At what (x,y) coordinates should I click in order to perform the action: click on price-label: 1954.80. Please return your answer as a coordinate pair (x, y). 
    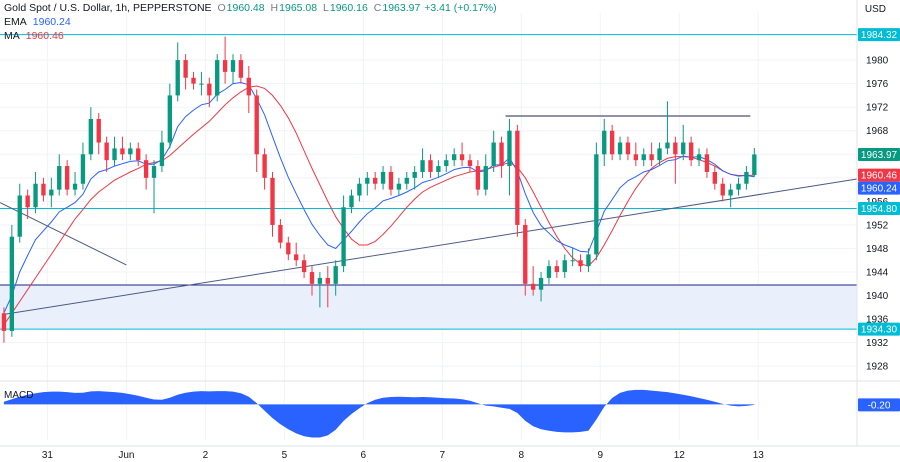
    Looking at the image, I should click on (879, 208).